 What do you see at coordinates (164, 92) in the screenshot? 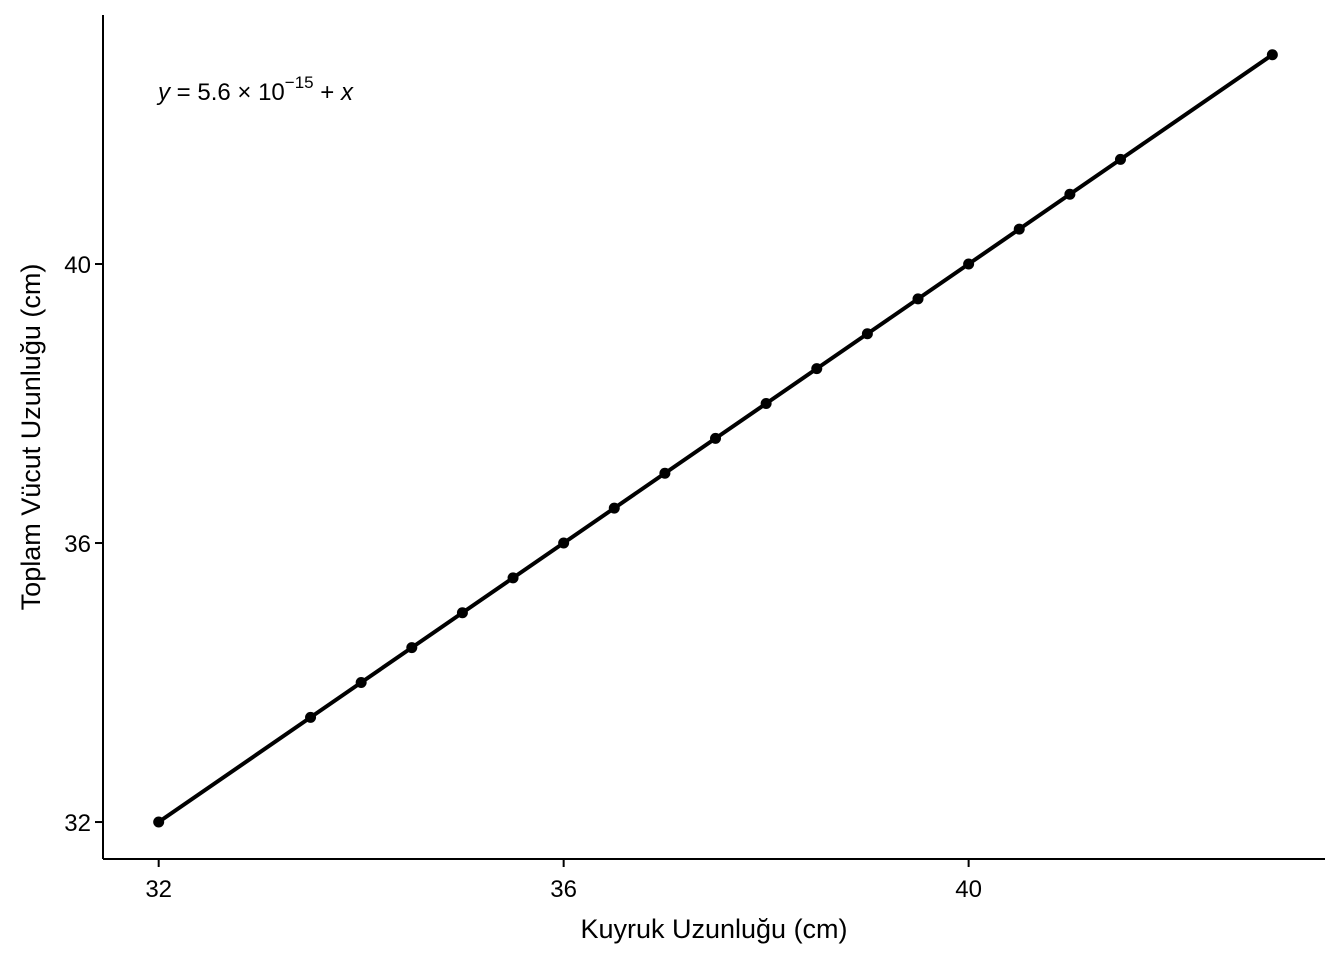
I see `equation-part: y` at bounding box center [164, 92].